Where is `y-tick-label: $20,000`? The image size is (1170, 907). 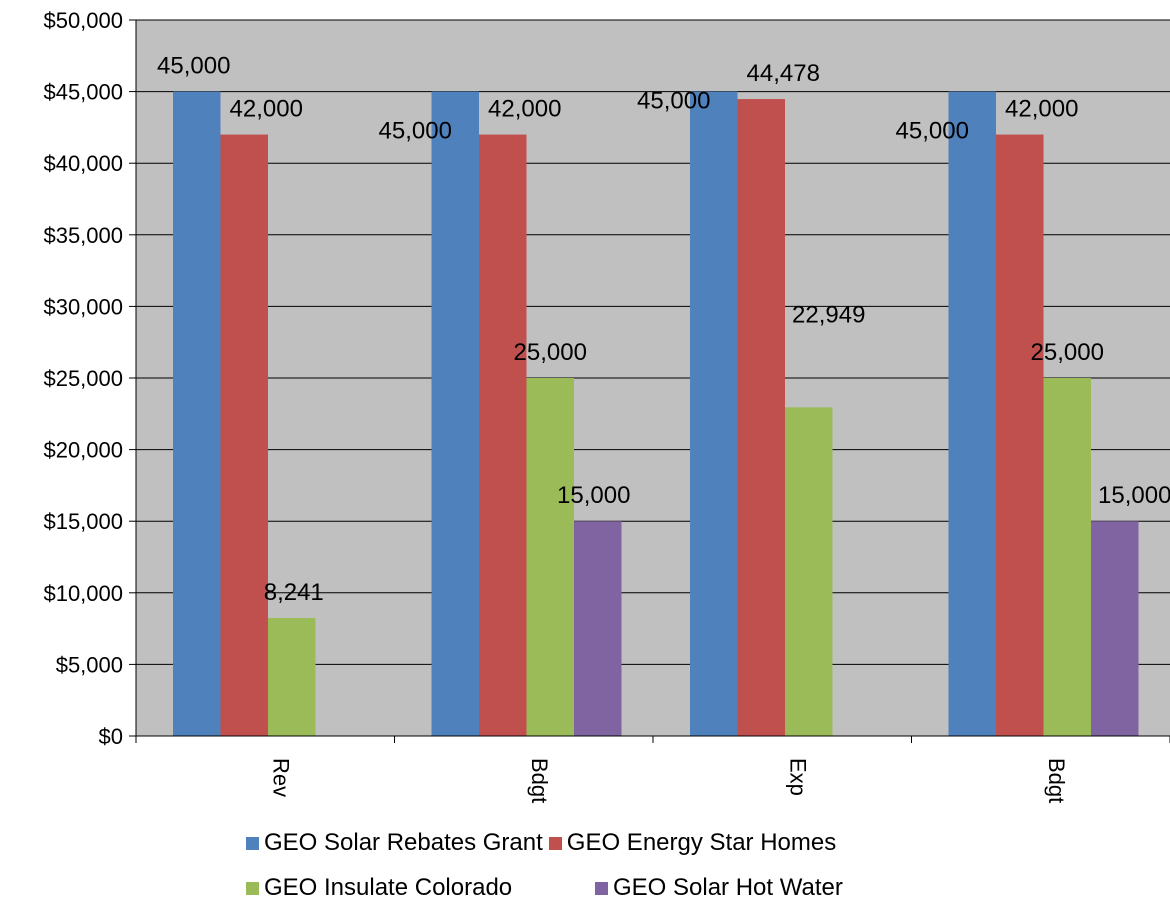 y-tick-label: $20,000 is located at coordinates (83, 450).